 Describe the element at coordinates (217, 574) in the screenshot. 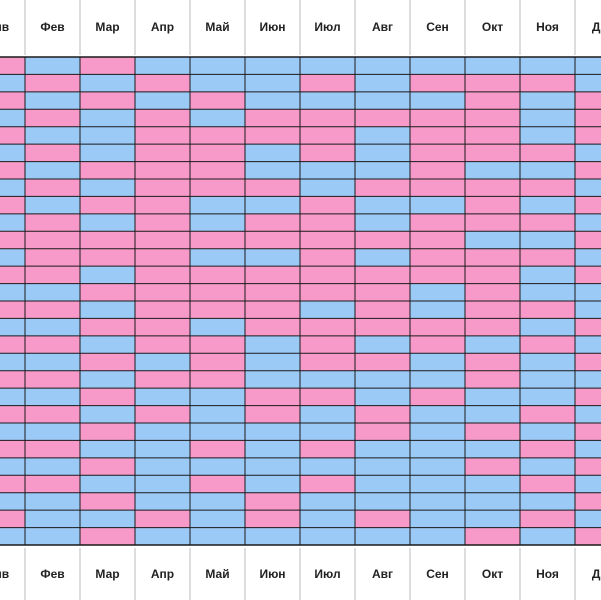

I see `month-footer: Май` at that location.